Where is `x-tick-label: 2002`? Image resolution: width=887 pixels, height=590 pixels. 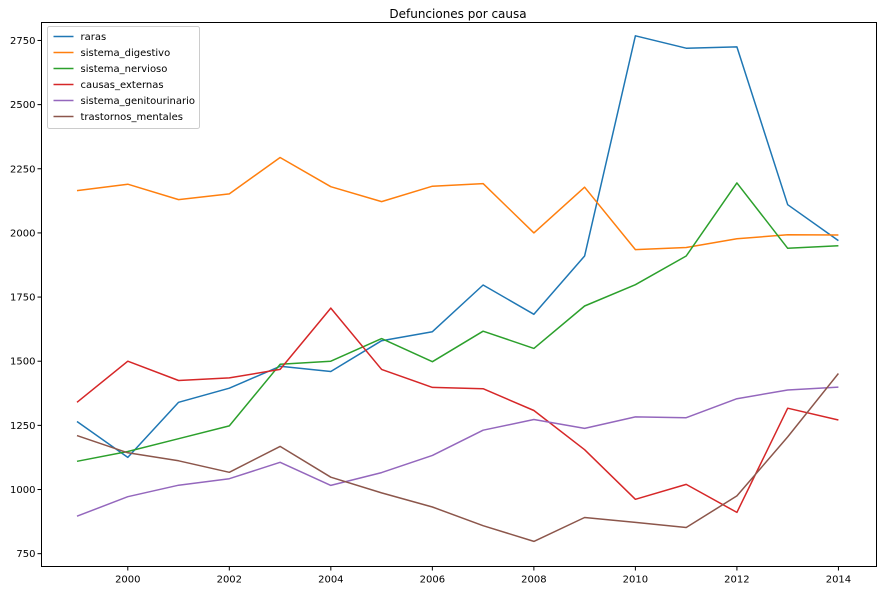 x-tick-label: 2002 is located at coordinates (229, 580).